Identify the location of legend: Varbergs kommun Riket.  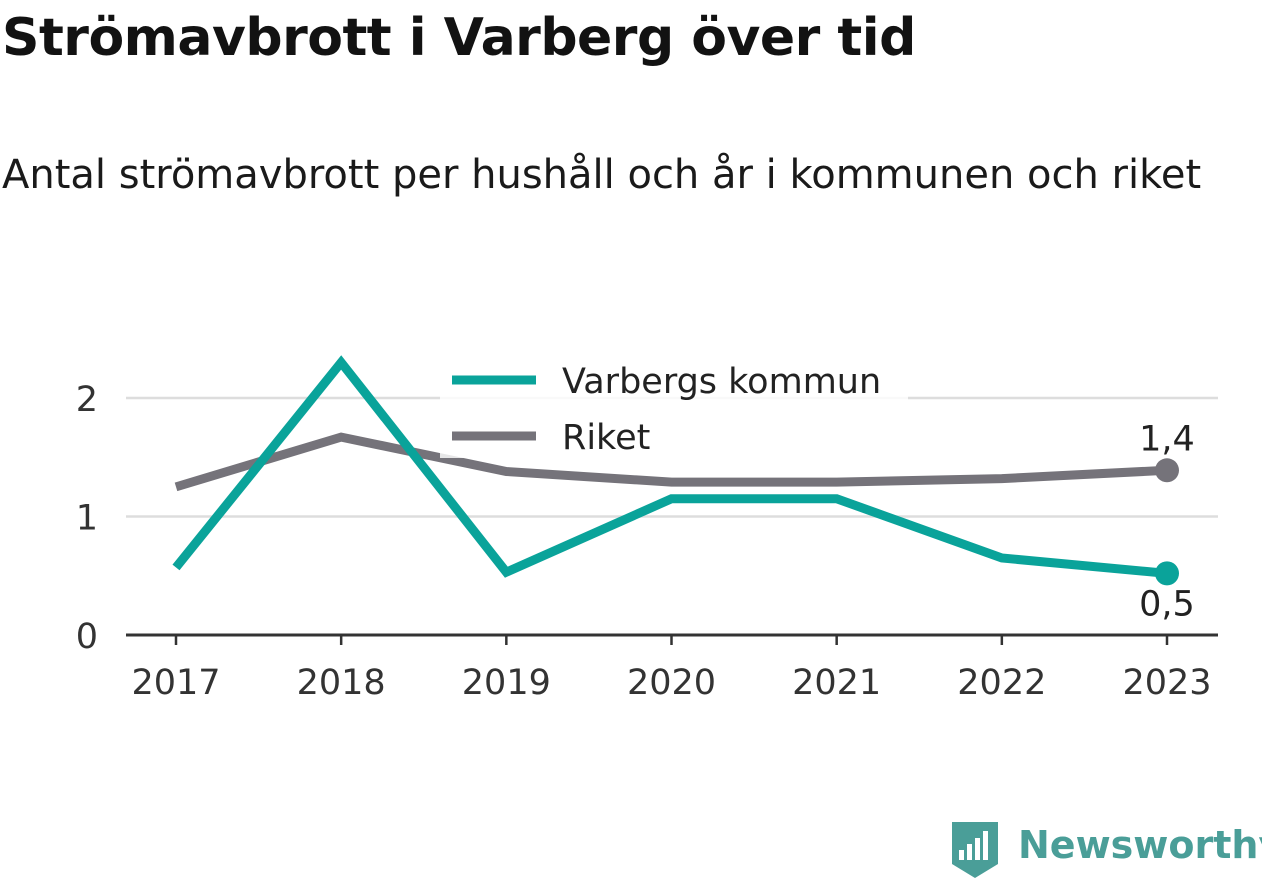
(674, 403).